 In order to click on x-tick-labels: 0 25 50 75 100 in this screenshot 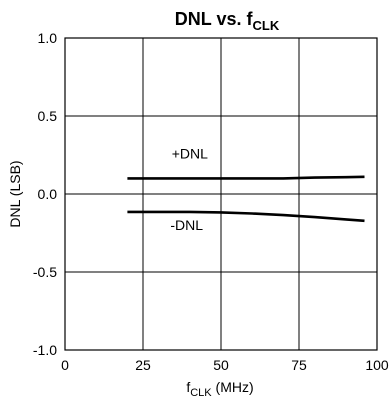, I will do `click(225, 365)`.